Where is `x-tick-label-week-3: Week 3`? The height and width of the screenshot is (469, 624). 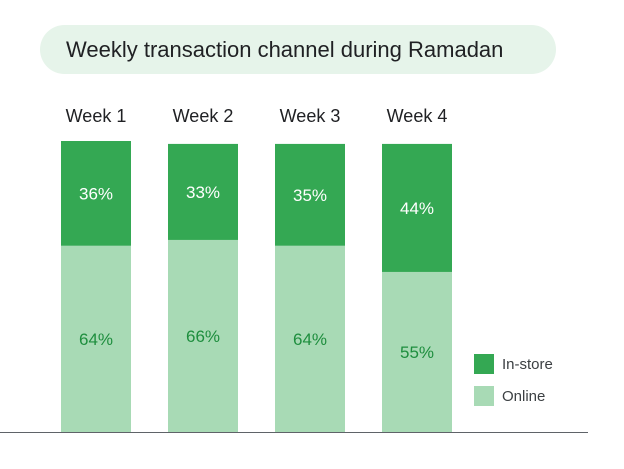 x-tick-label-week-3: Week 3 is located at coordinates (310, 116).